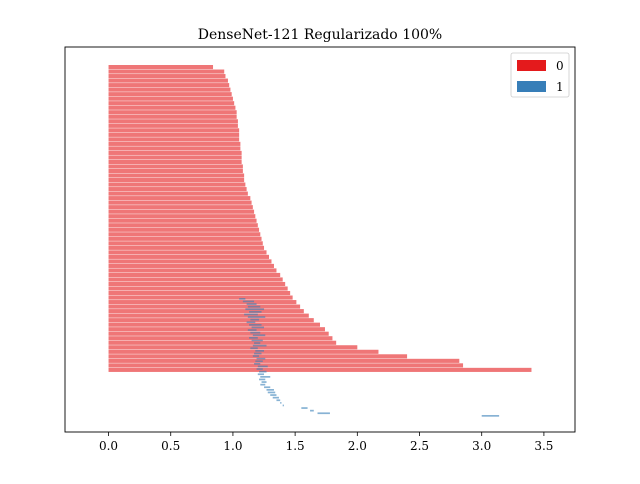  I want to click on x-tick-label: 3.0, so click(481, 446).